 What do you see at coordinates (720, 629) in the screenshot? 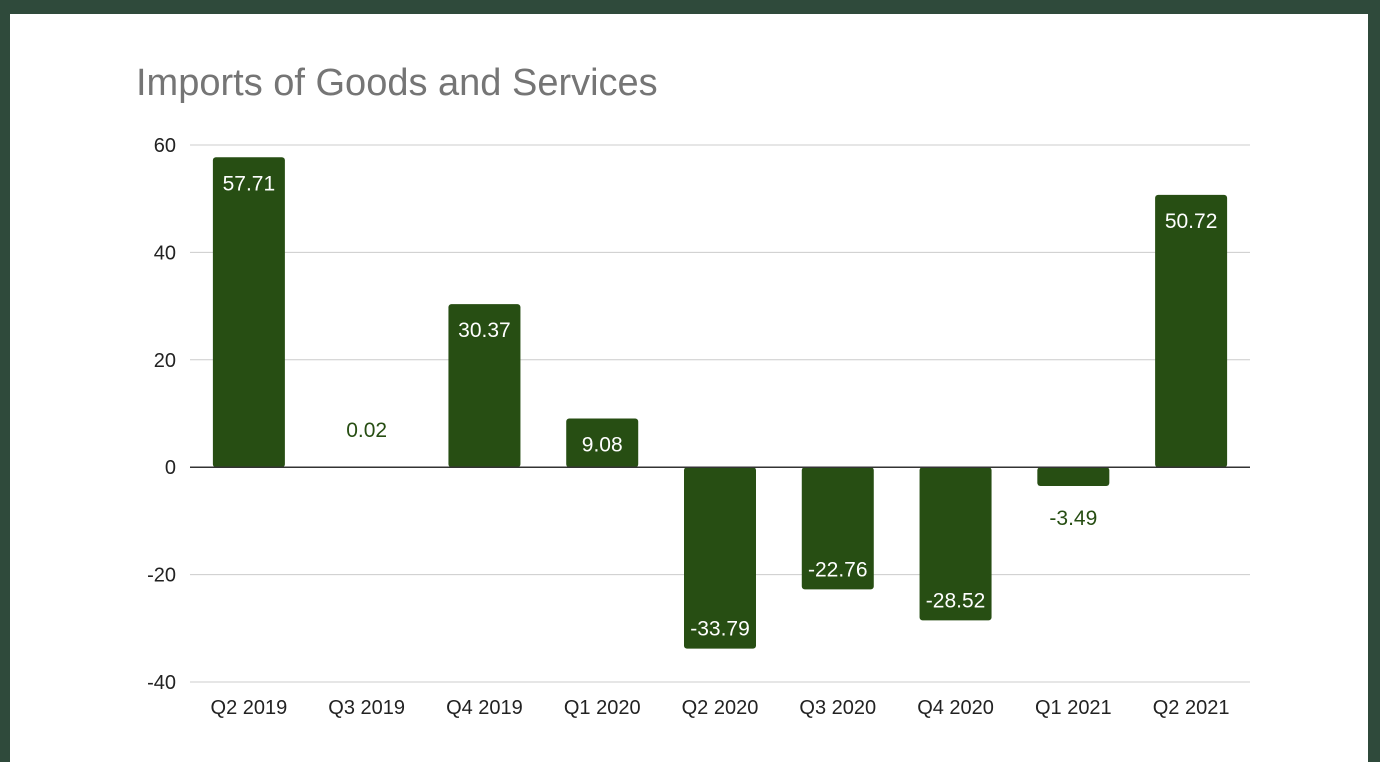
I see `data-label: -33.79` at bounding box center [720, 629].